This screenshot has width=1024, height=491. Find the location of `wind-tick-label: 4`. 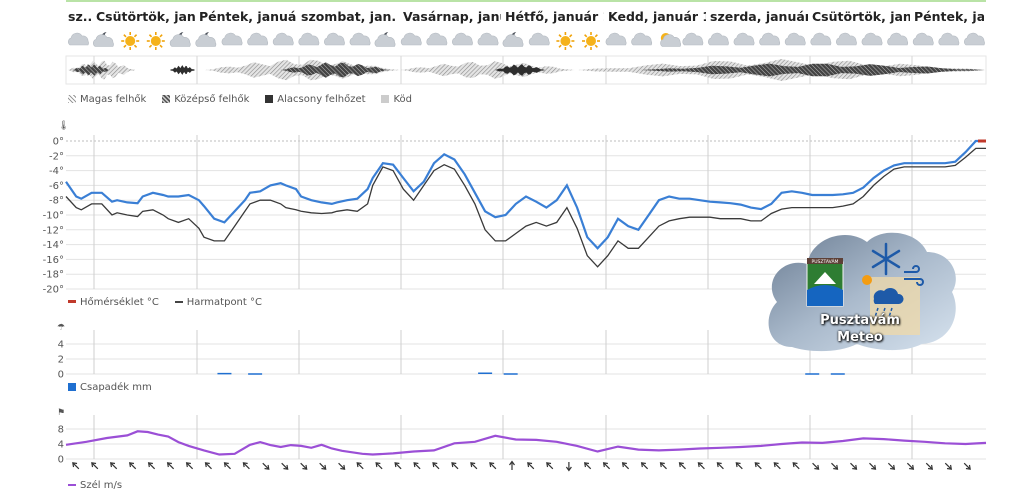

wind-tick-label: 4 is located at coordinates (61, 445).